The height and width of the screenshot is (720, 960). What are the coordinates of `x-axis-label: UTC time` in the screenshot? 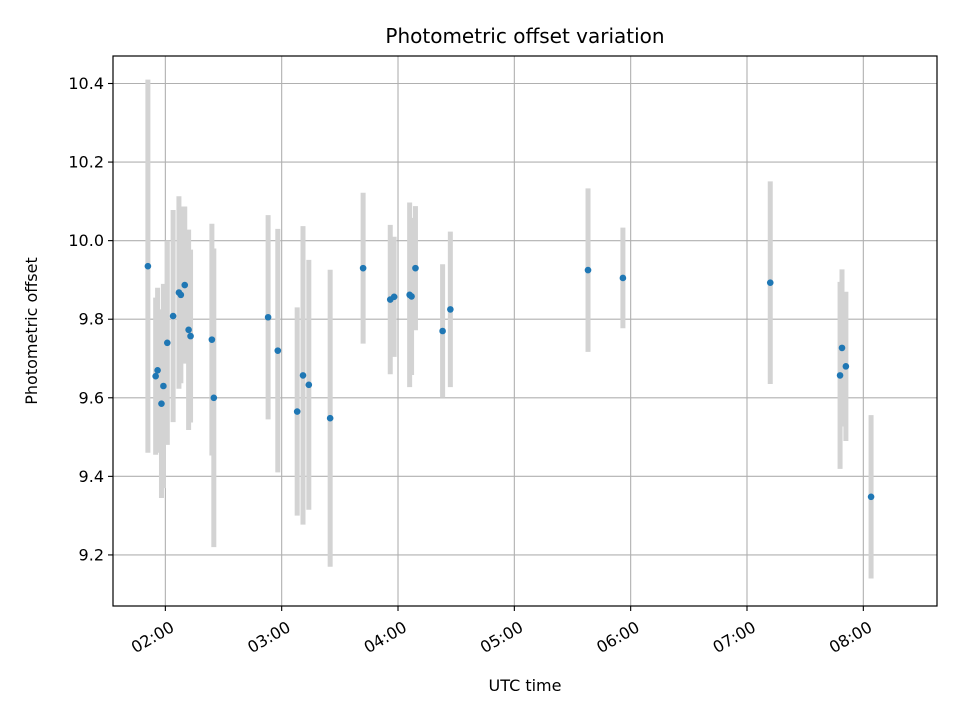 It's located at (525, 685).